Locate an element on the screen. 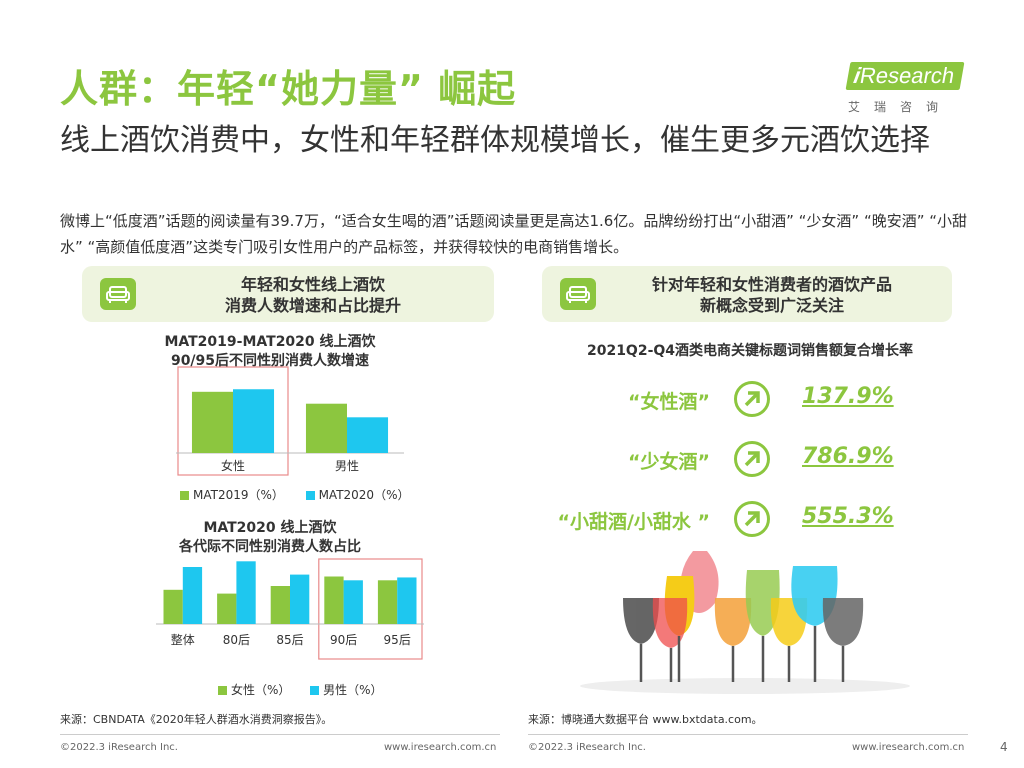 The height and width of the screenshot is (768, 1024). x-tick-label: 男性 is located at coordinates (347, 466).